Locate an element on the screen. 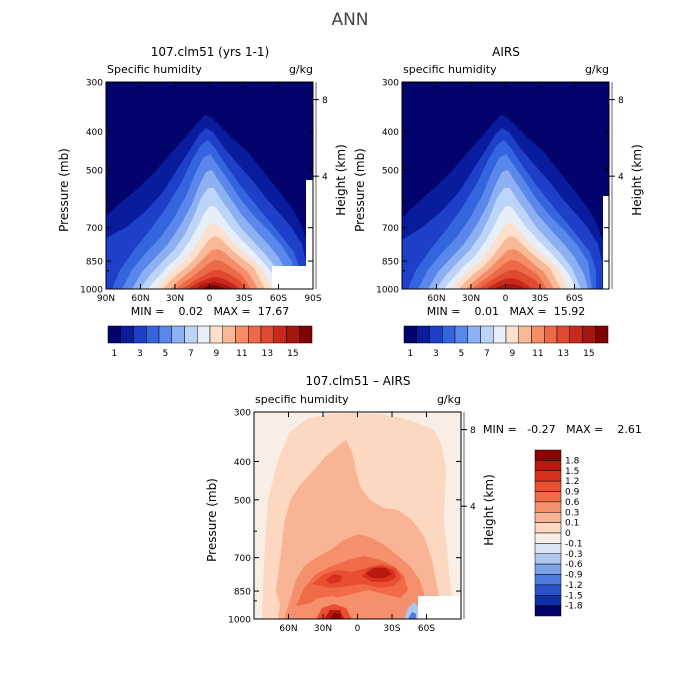  colorbar-label: -1.8 is located at coordinates (574, 607).